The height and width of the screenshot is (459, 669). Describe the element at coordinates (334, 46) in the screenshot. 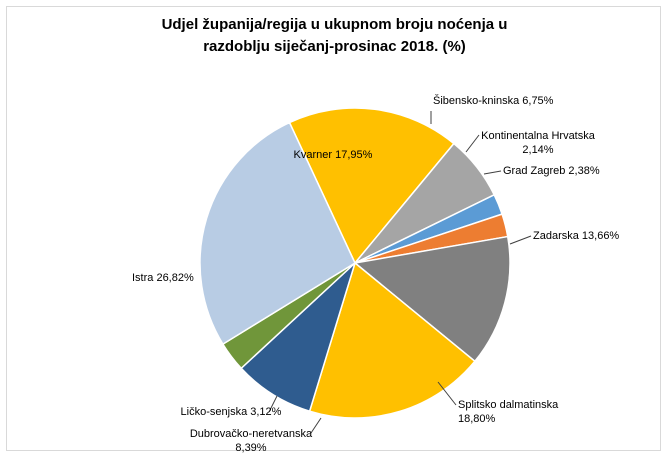

I see `chart-title-line-2: razdoblju siječanj-prosinac 2018. (%)` at that location.